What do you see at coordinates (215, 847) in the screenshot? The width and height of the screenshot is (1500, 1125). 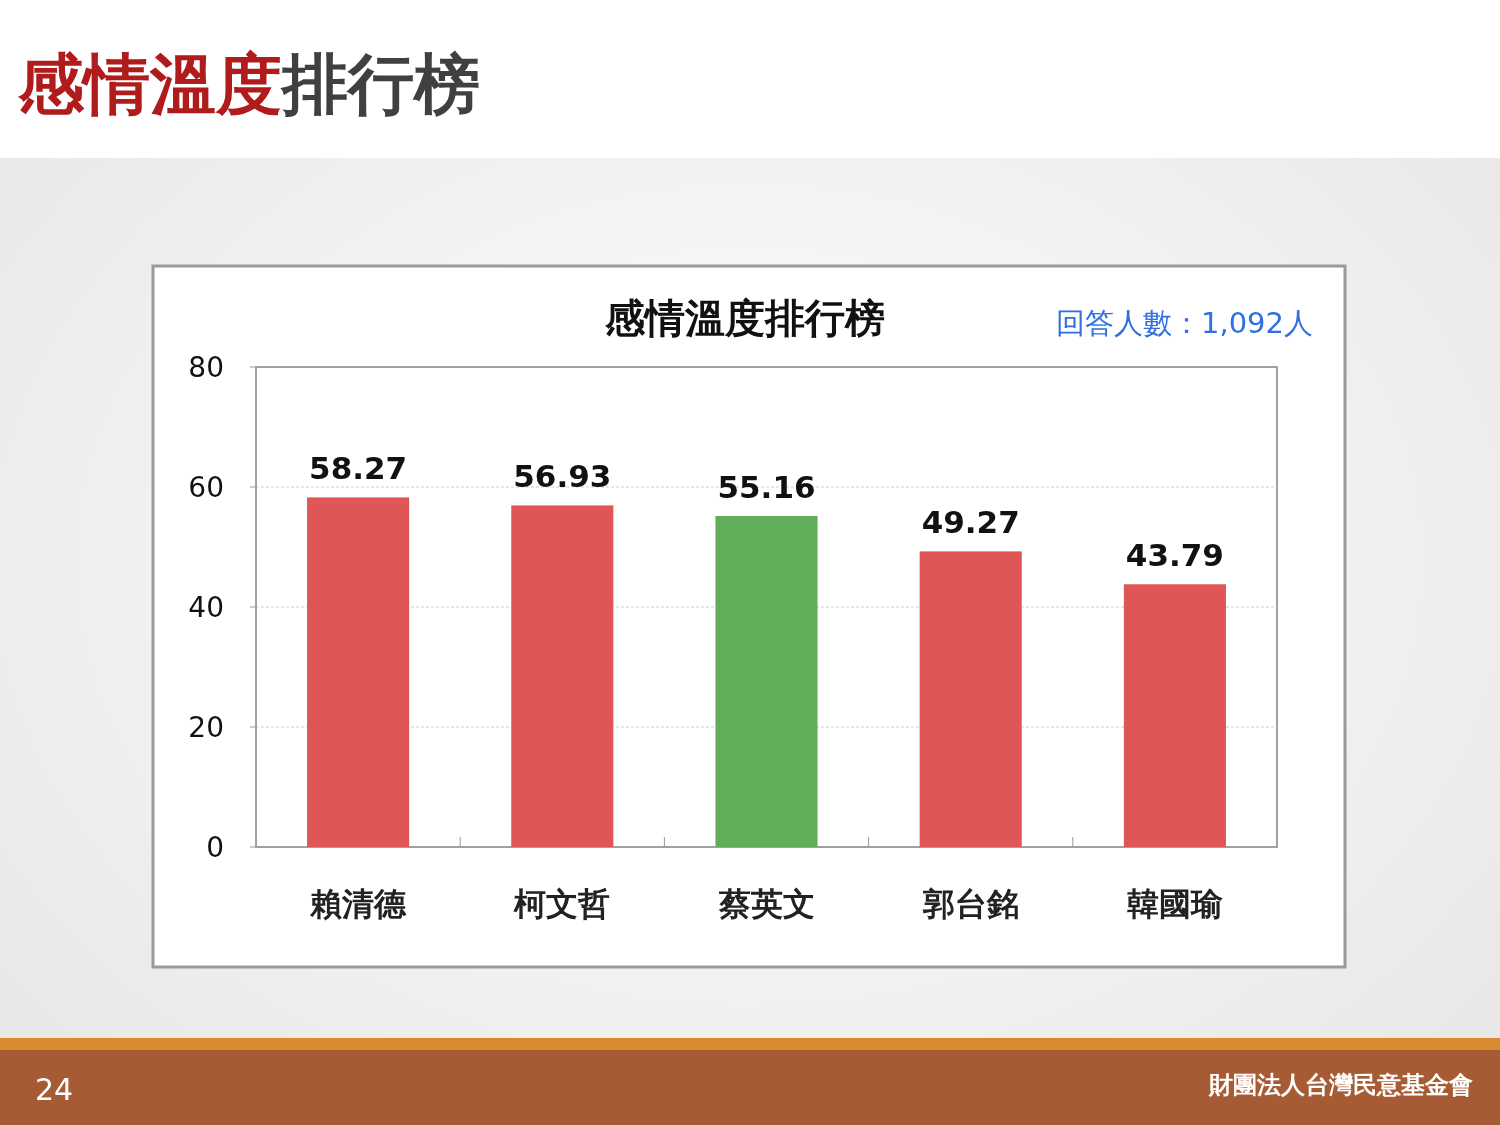 I see `y-tick-label: 0` at bounding box center [215, 847].